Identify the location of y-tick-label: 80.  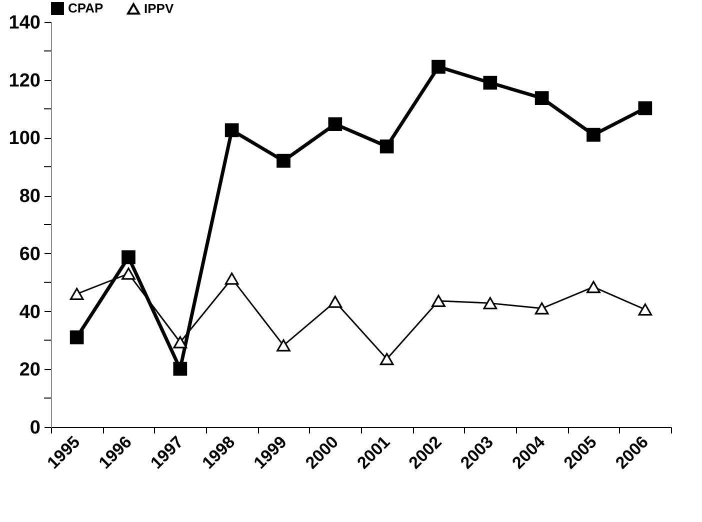
(29, 197).